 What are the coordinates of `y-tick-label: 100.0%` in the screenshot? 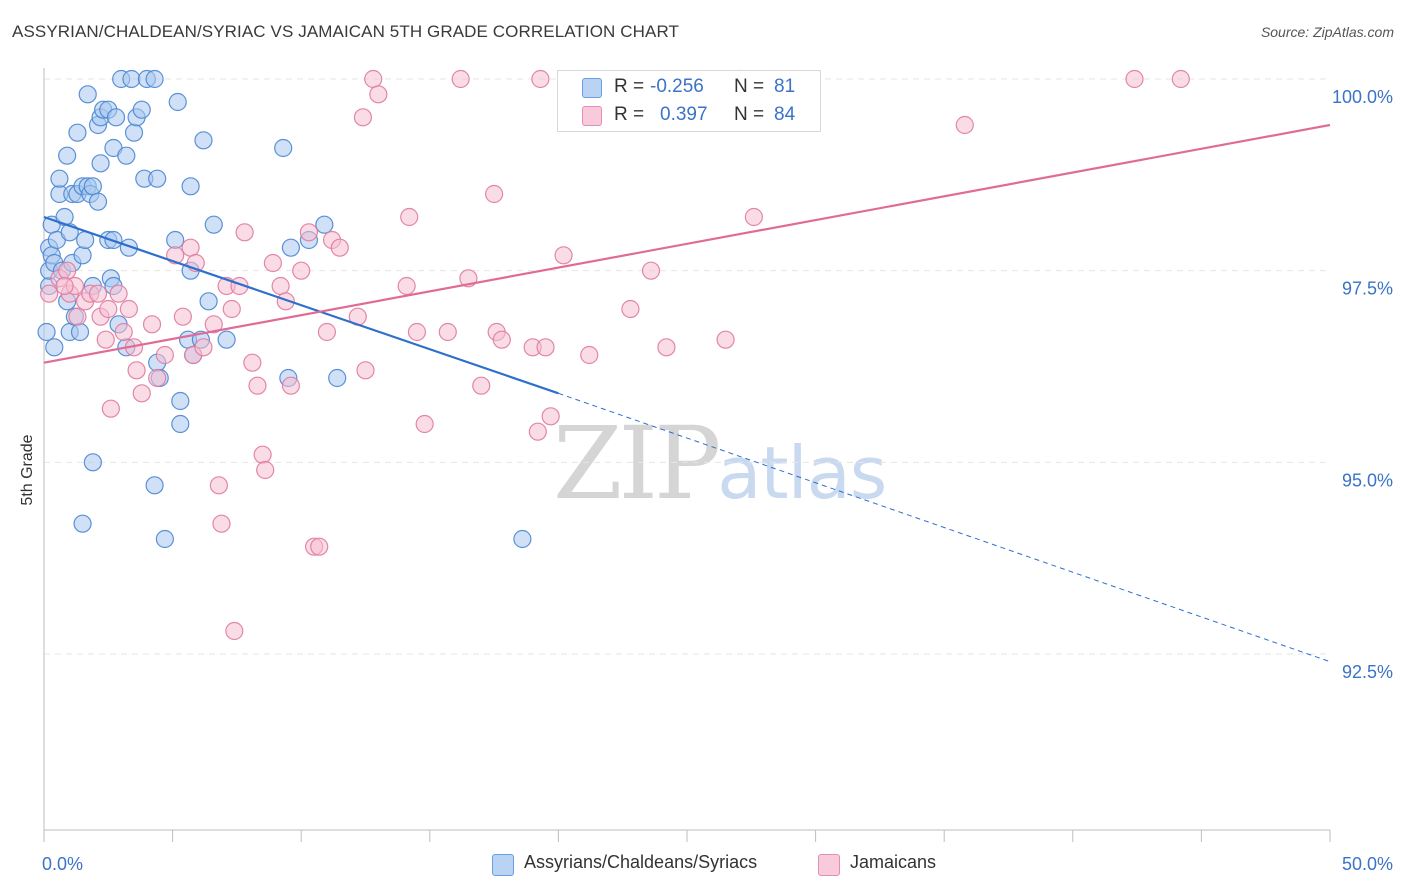 It's located at (1362, 97).